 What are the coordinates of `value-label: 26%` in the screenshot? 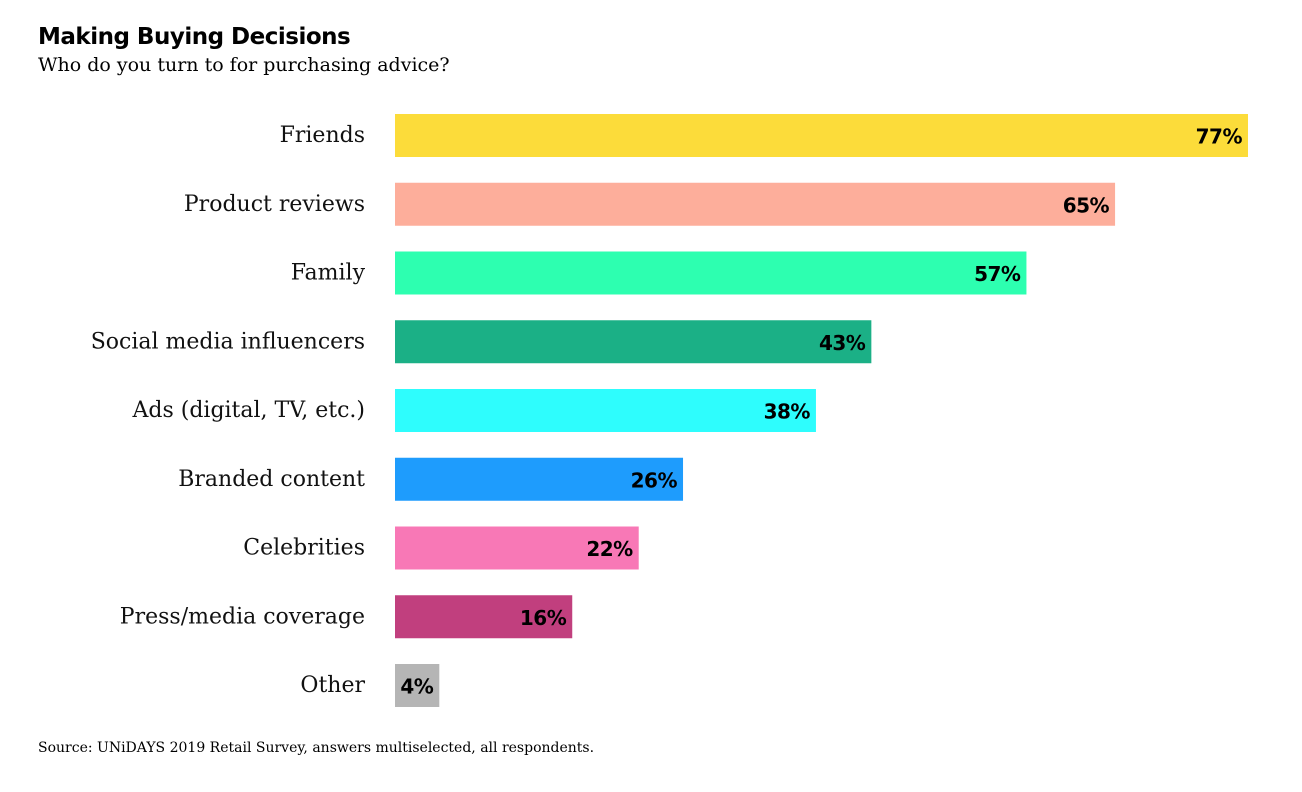 It's located at (654, 480).